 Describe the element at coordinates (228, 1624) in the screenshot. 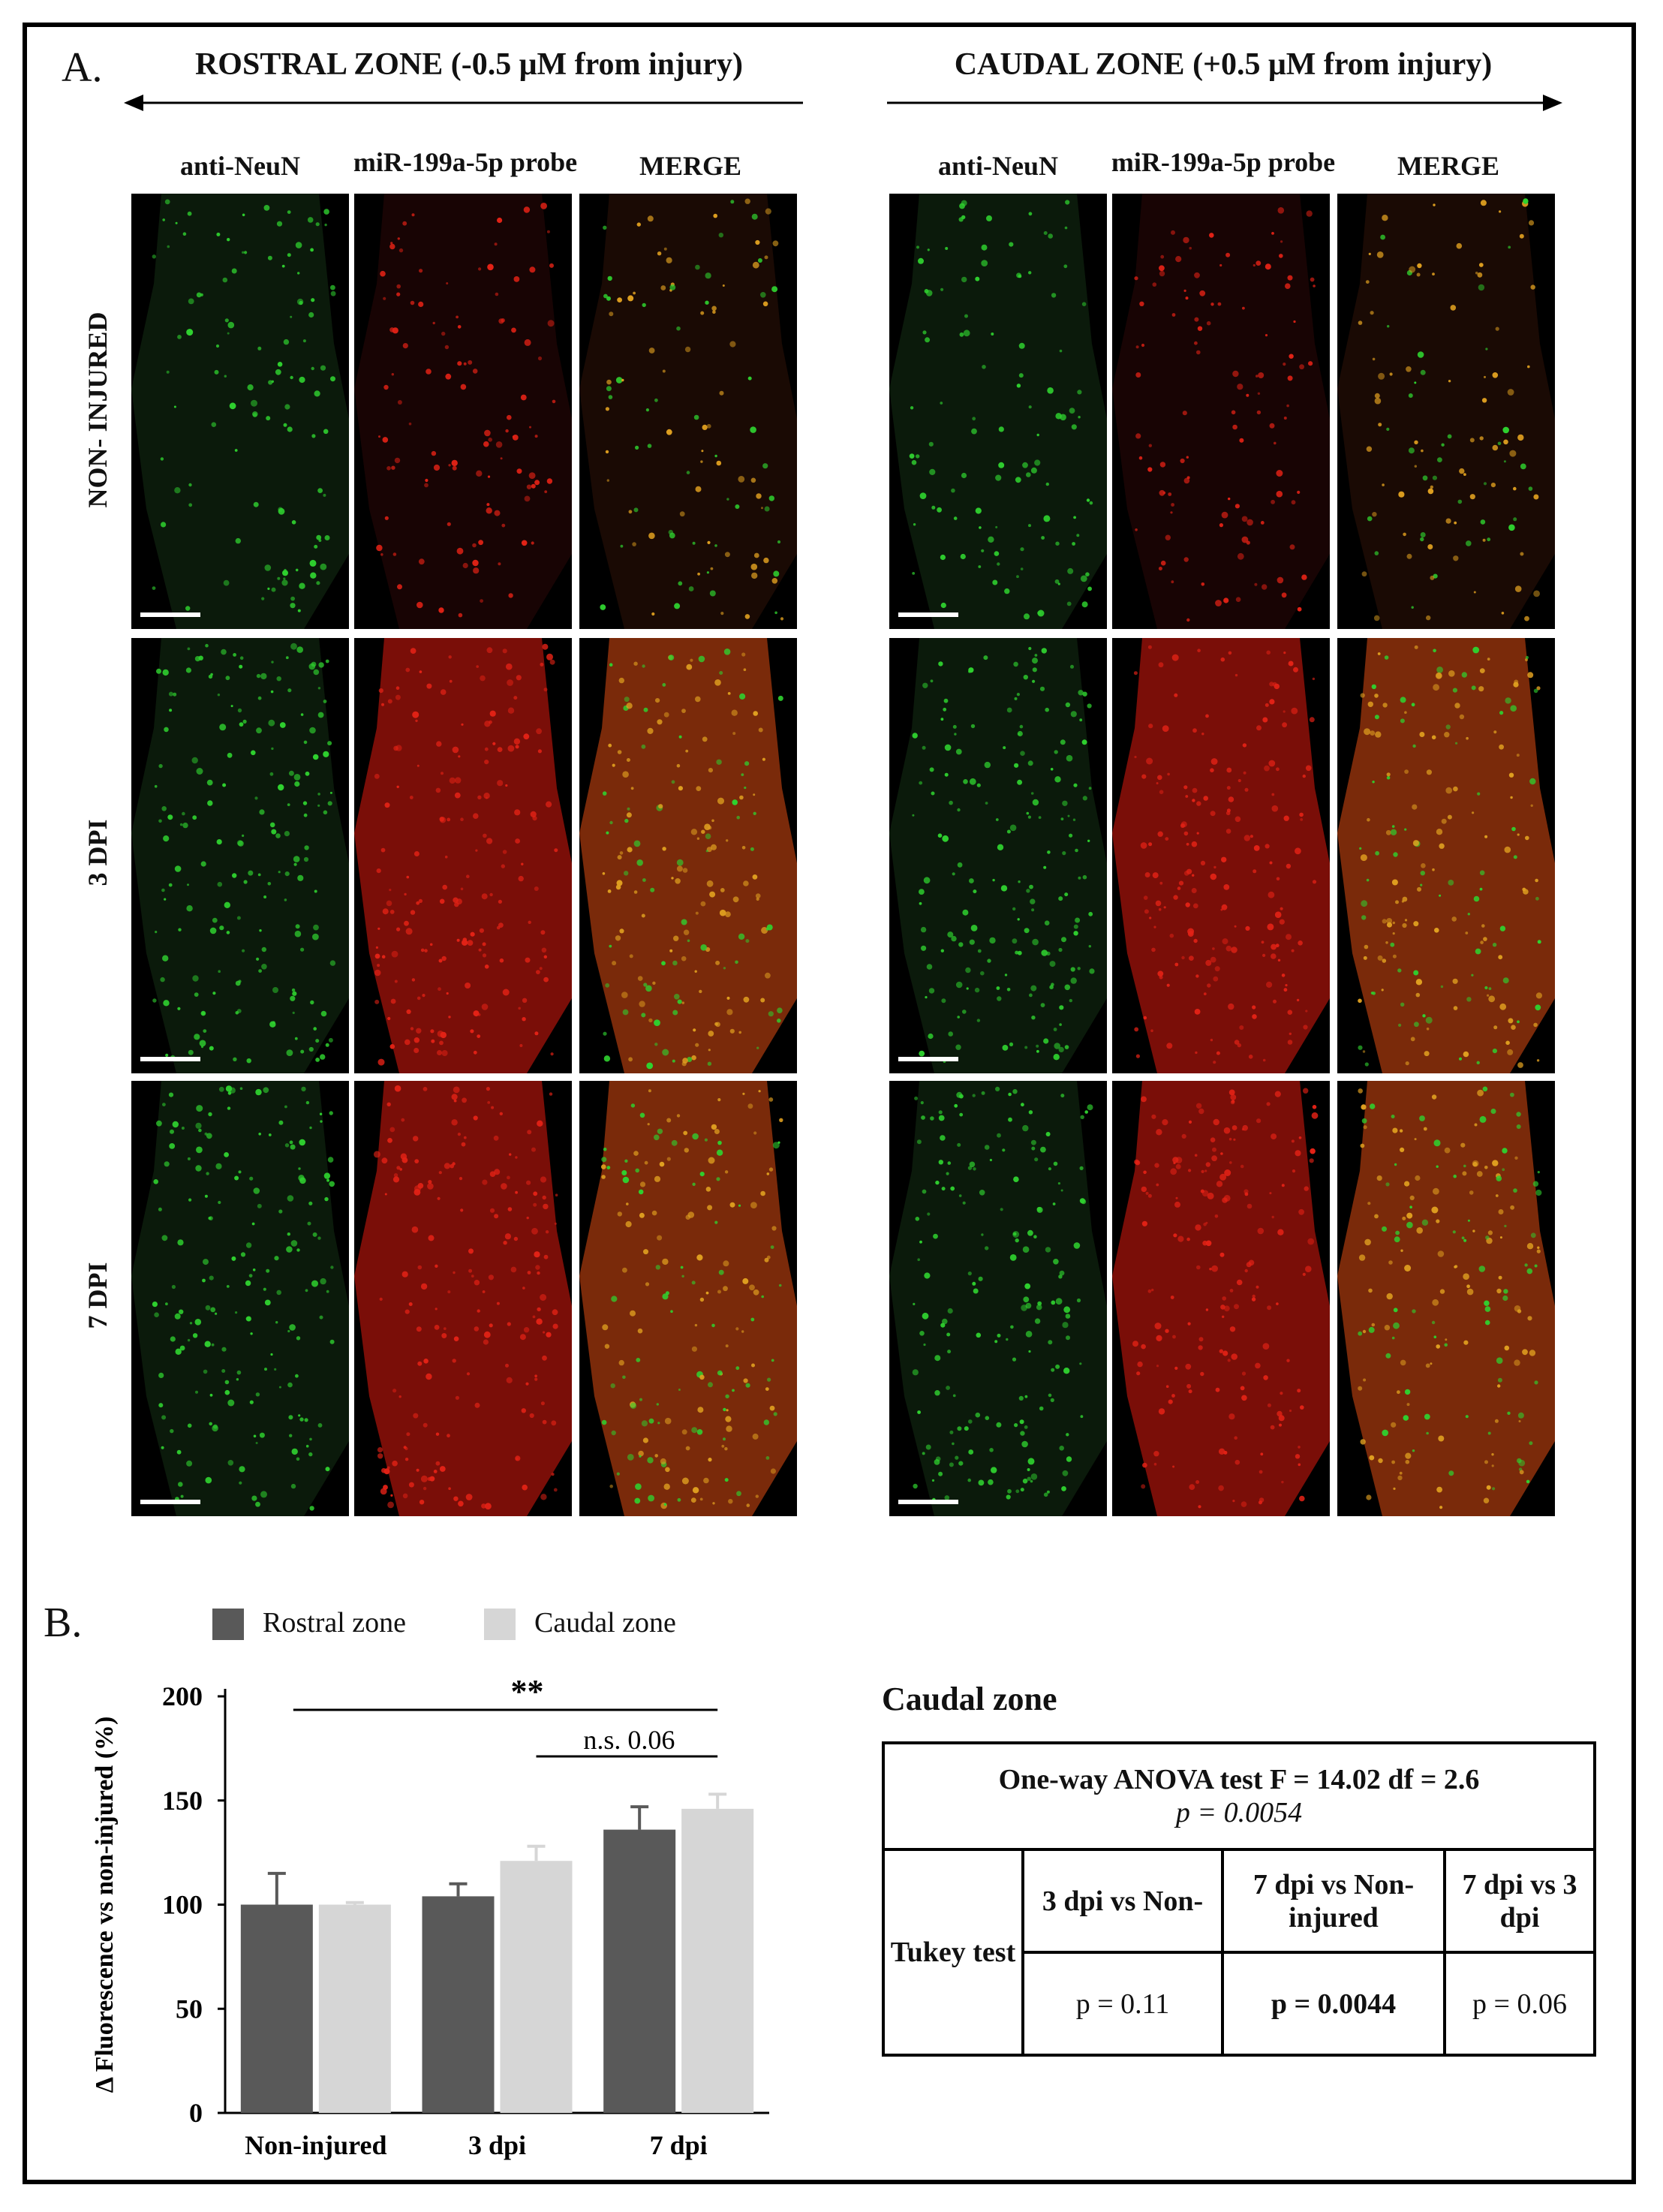

I see `legend-swatch-rostral` at that location.